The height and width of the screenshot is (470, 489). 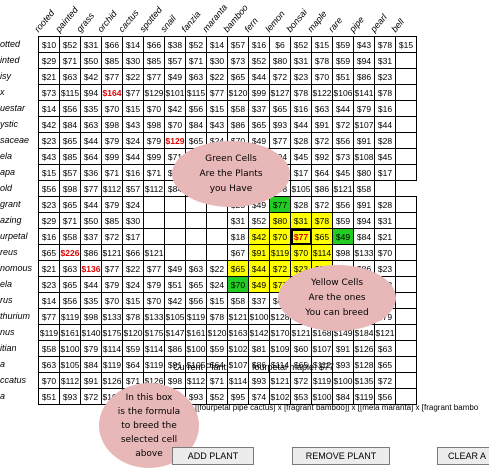 I want to click on grid-cell: $36, so click(x=91, y=172).